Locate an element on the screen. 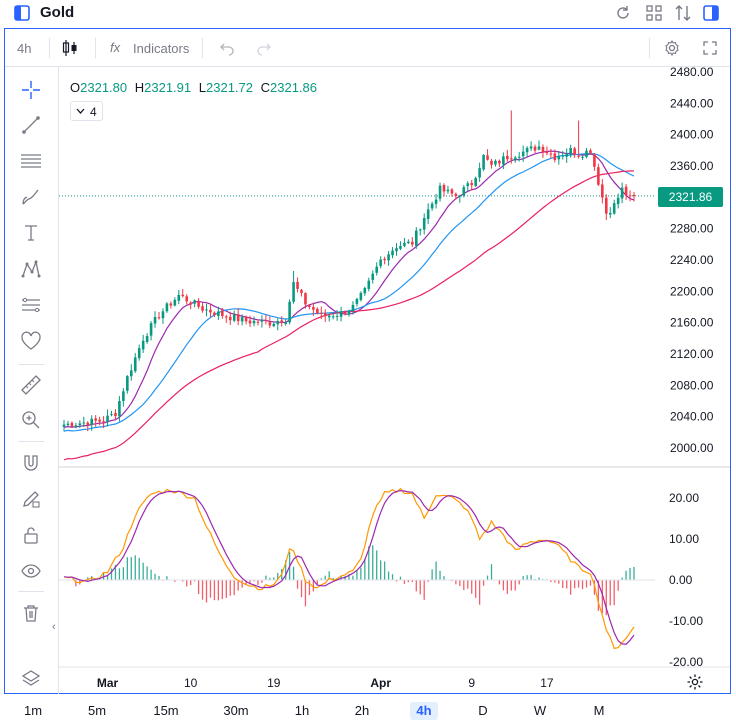 The width and height of the screenshot is (736, 722). indicators-button: Indicators is located at coordinates (161, 48).